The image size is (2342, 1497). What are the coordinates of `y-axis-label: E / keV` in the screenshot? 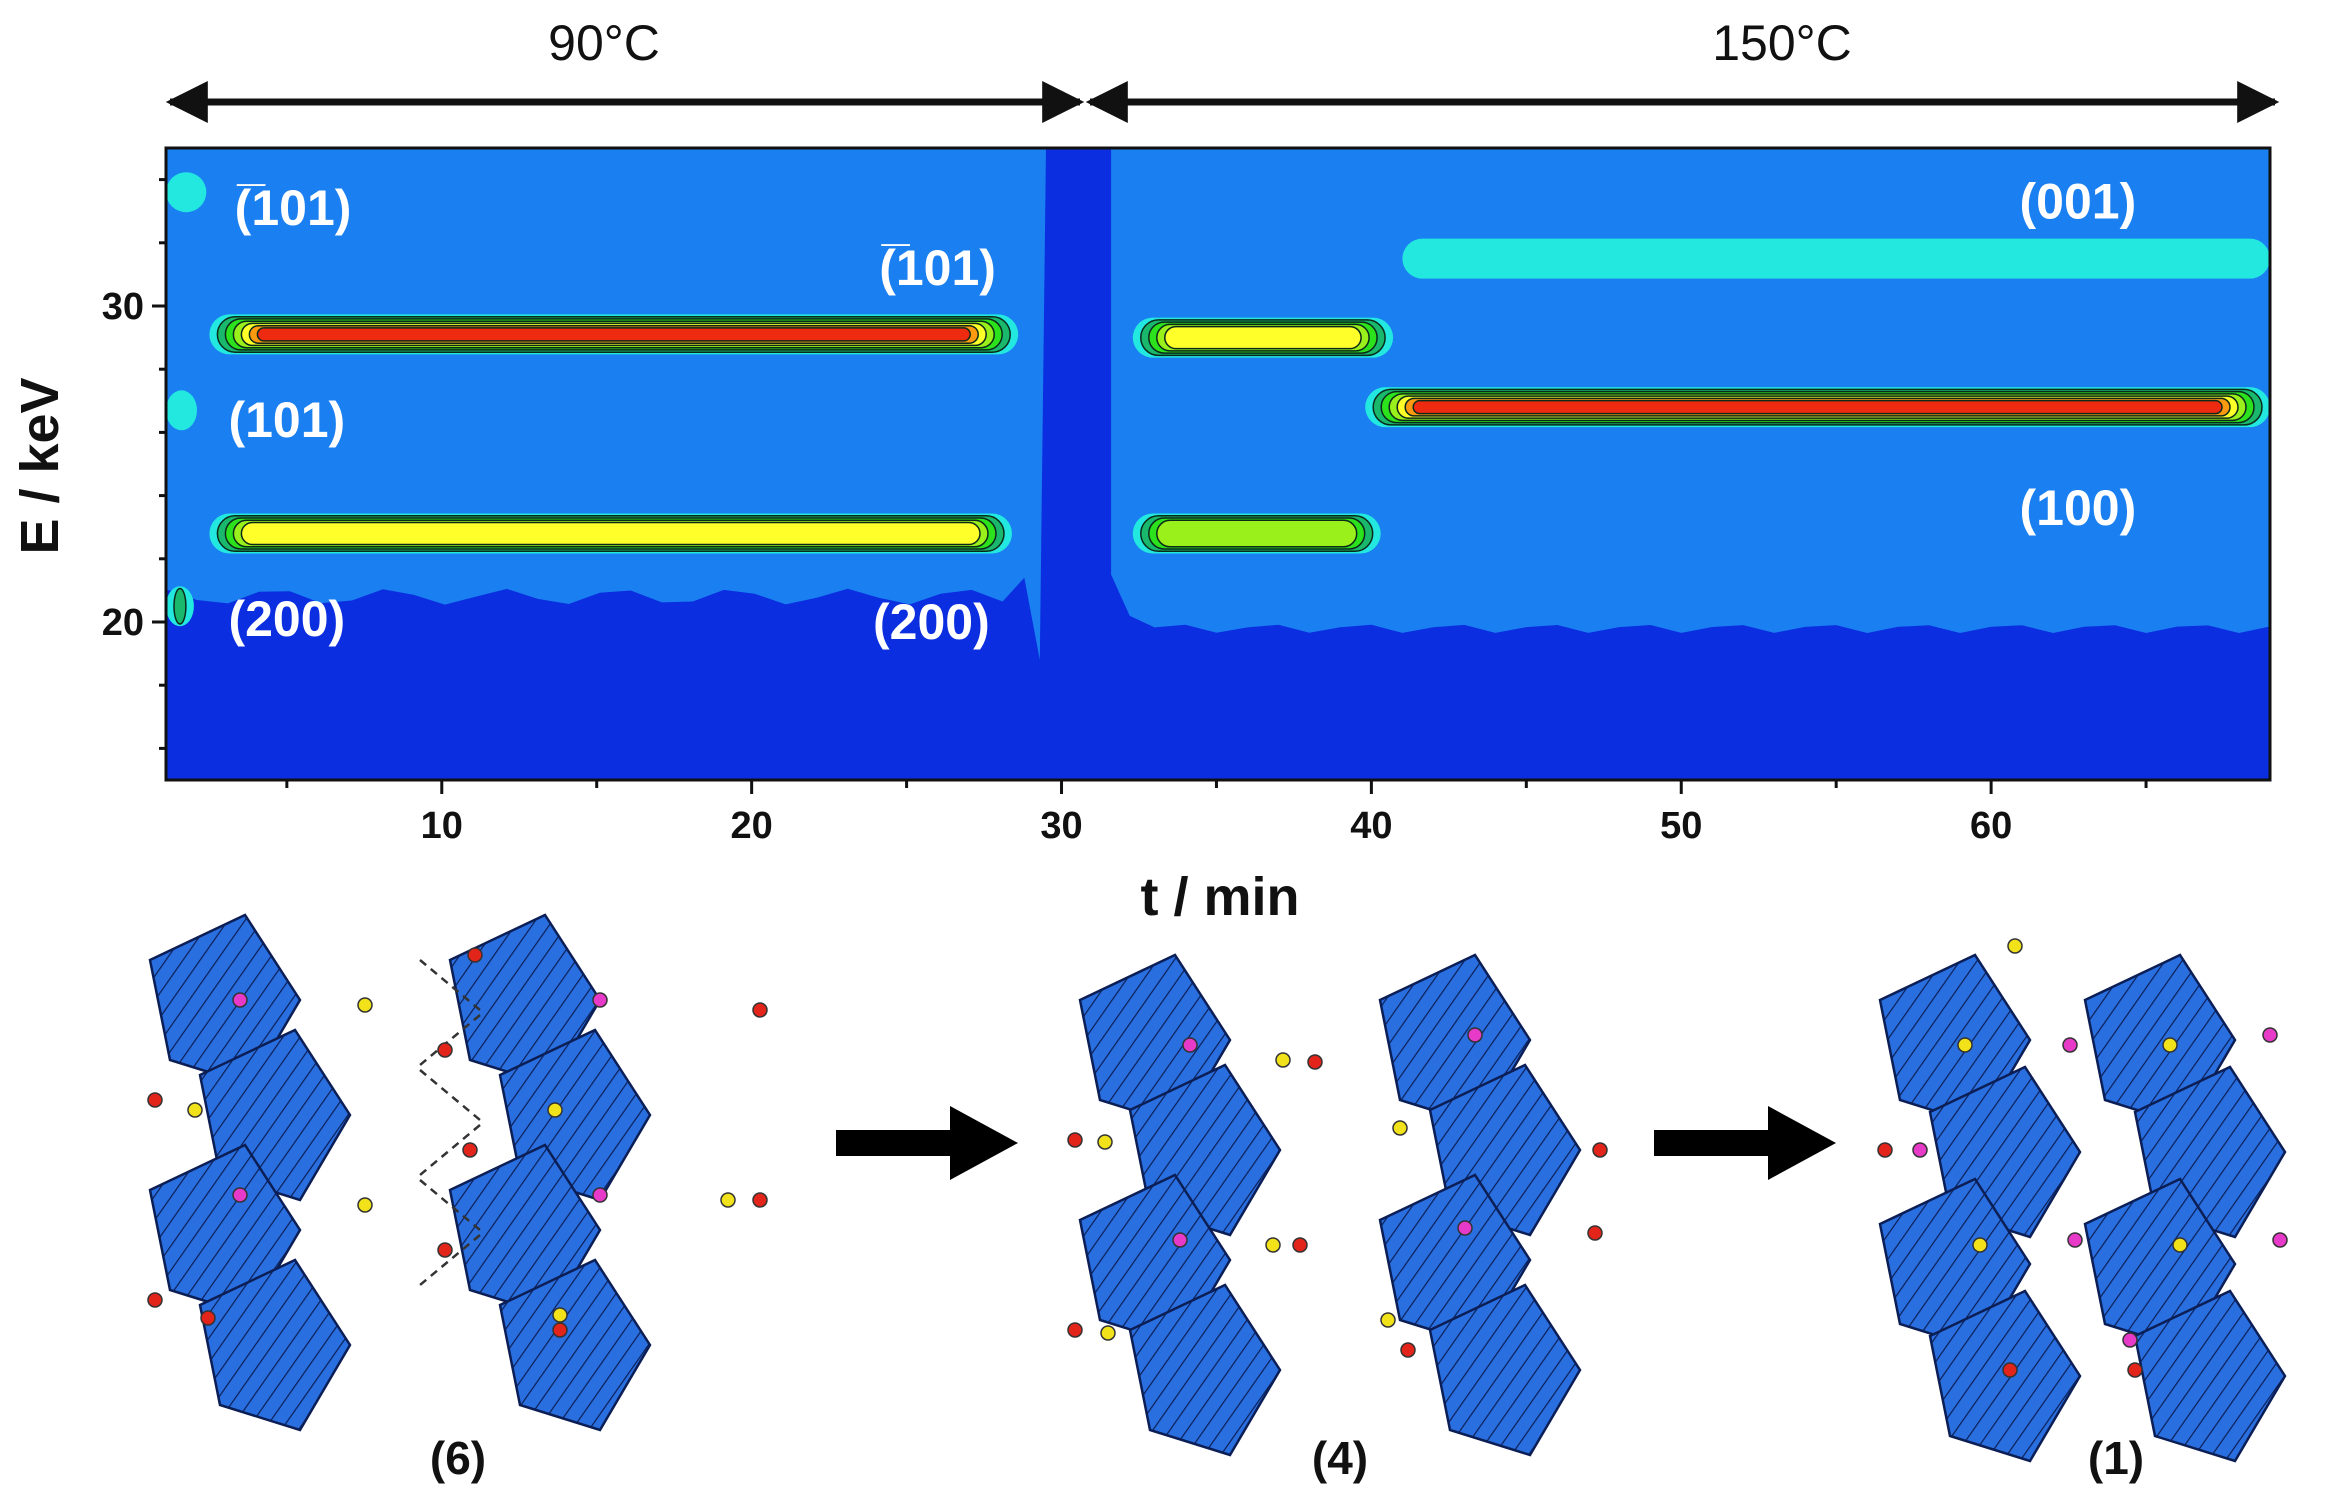 It's located at (40, 465).